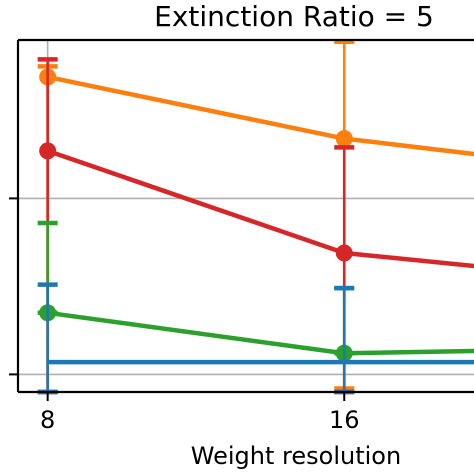  What do you see at coordinates (294, 16) in the screenshot?
I see `chart-title: Extinction Ratio = 5` at bounding box center [294, 16].